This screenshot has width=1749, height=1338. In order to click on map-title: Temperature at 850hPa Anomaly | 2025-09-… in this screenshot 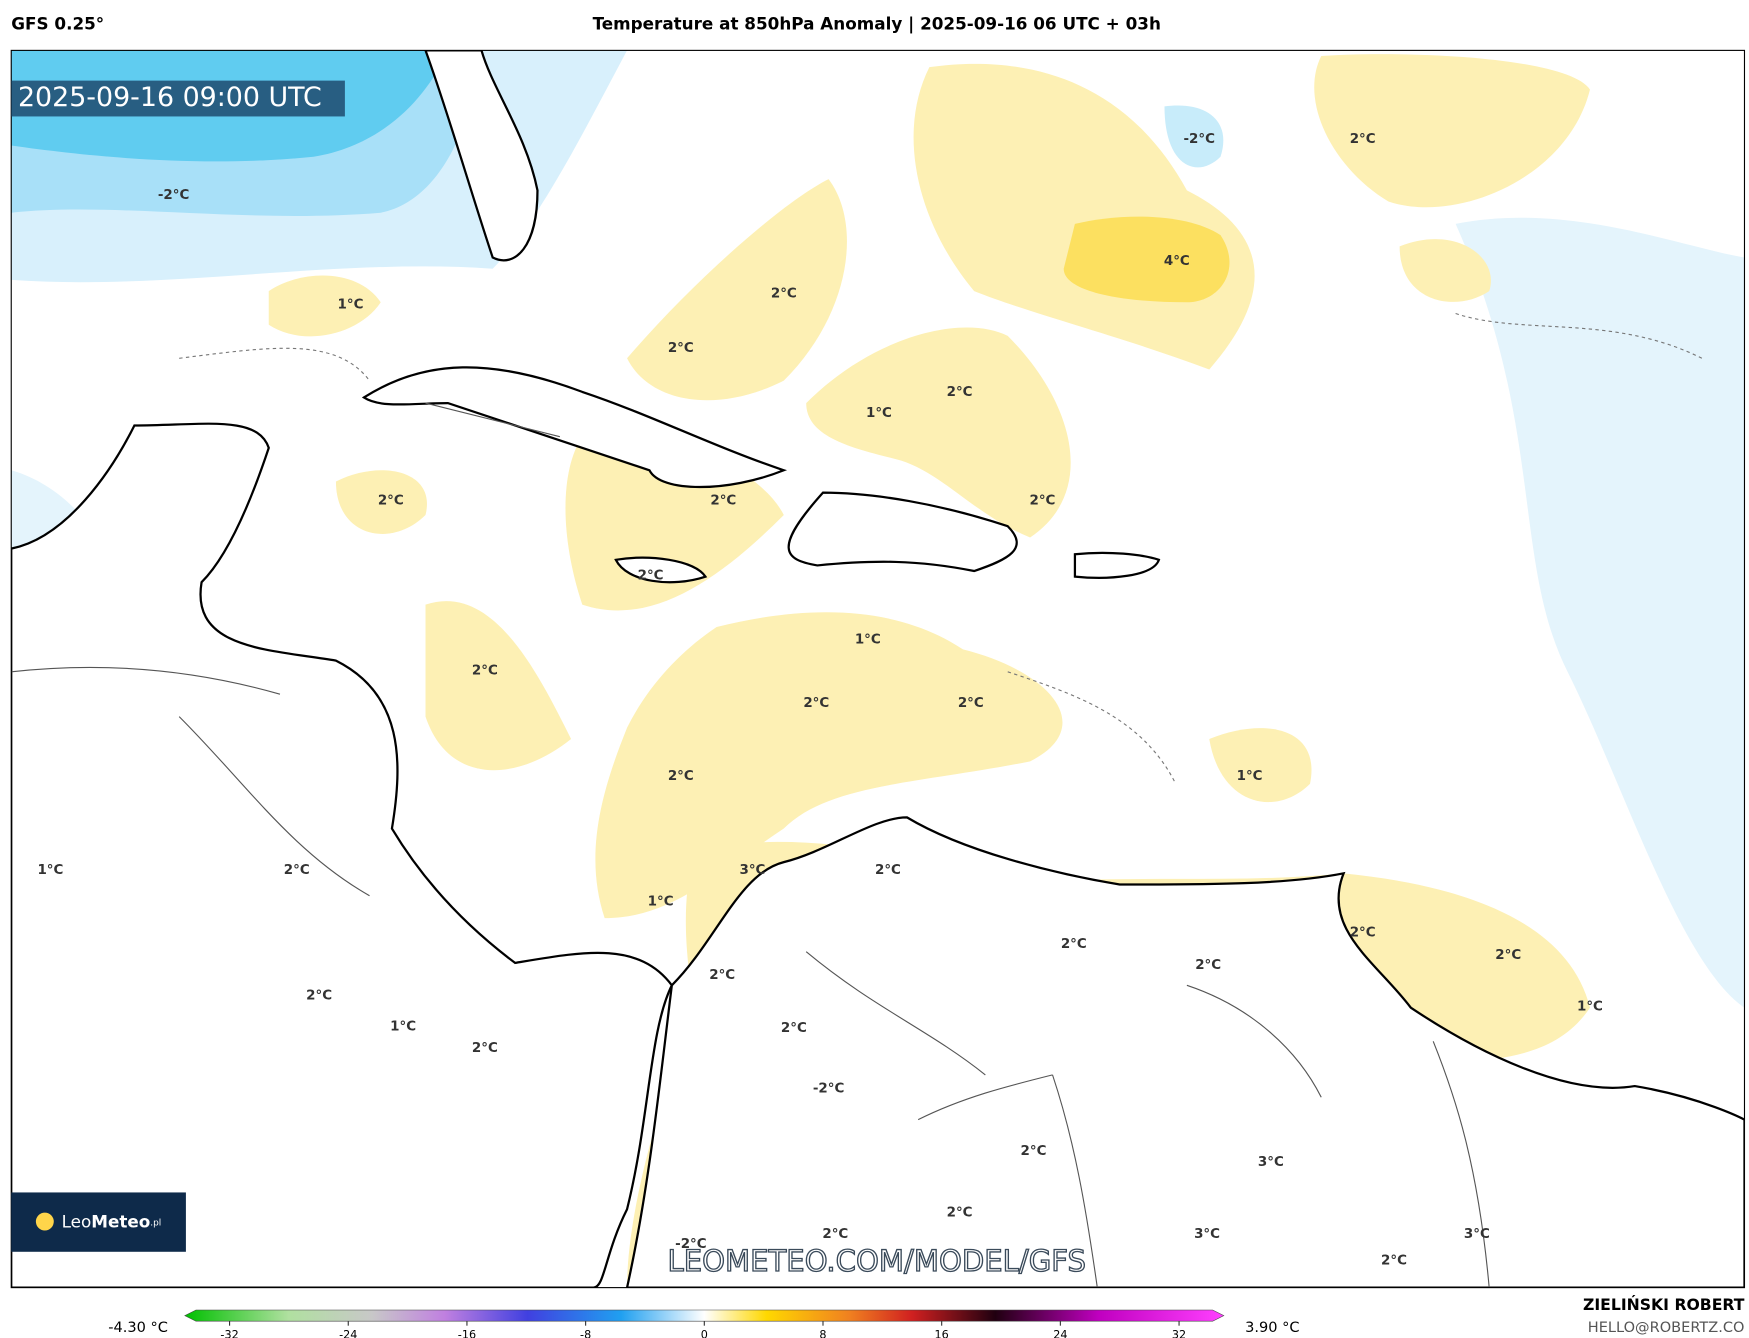, I will do `click(877, 24)`.